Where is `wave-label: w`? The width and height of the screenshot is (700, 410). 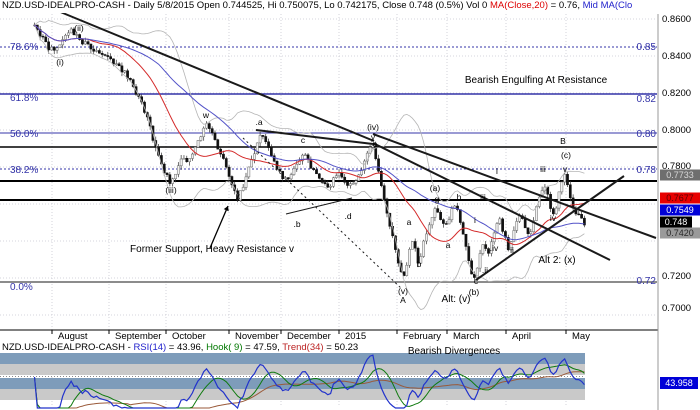 wave-label: w is located at coordinates (206, 115).